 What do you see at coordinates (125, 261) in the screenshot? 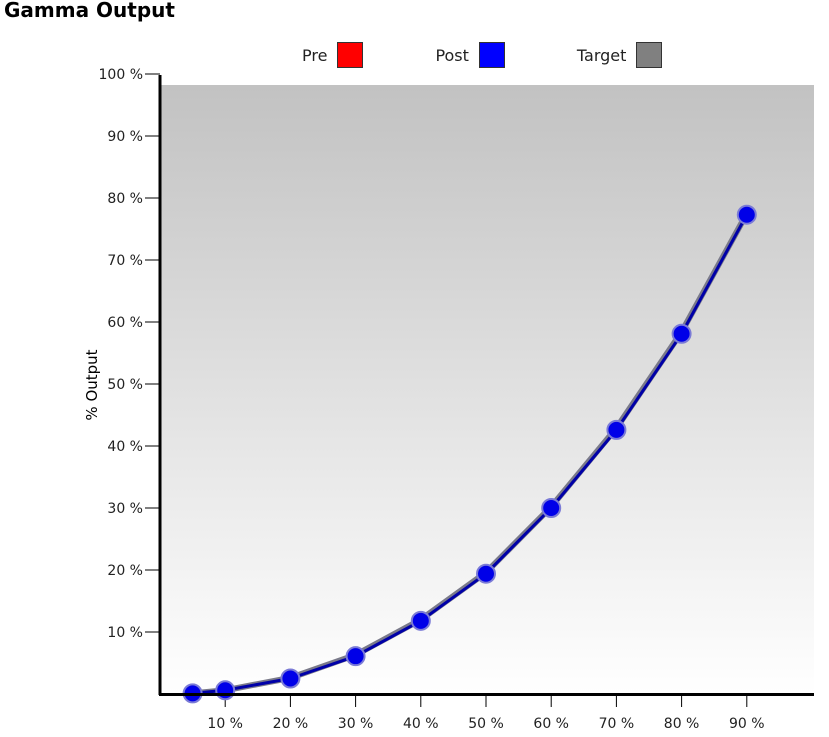
I see `y-tick-label: 70 %` at bounding box center [125, 261].